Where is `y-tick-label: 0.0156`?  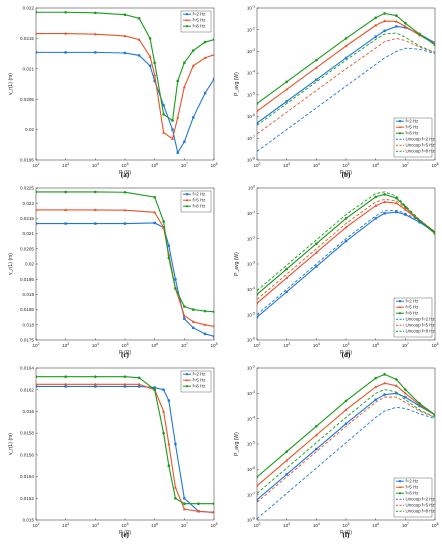
y-tick-label: 0.0156 is located at coordinates (27, 454).